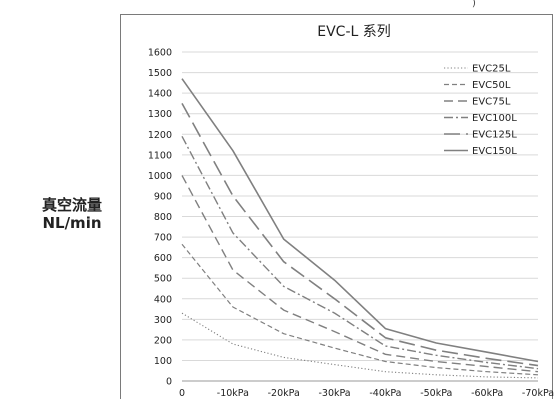  I want to click on y-tick-label: 800, so click(163, 217).